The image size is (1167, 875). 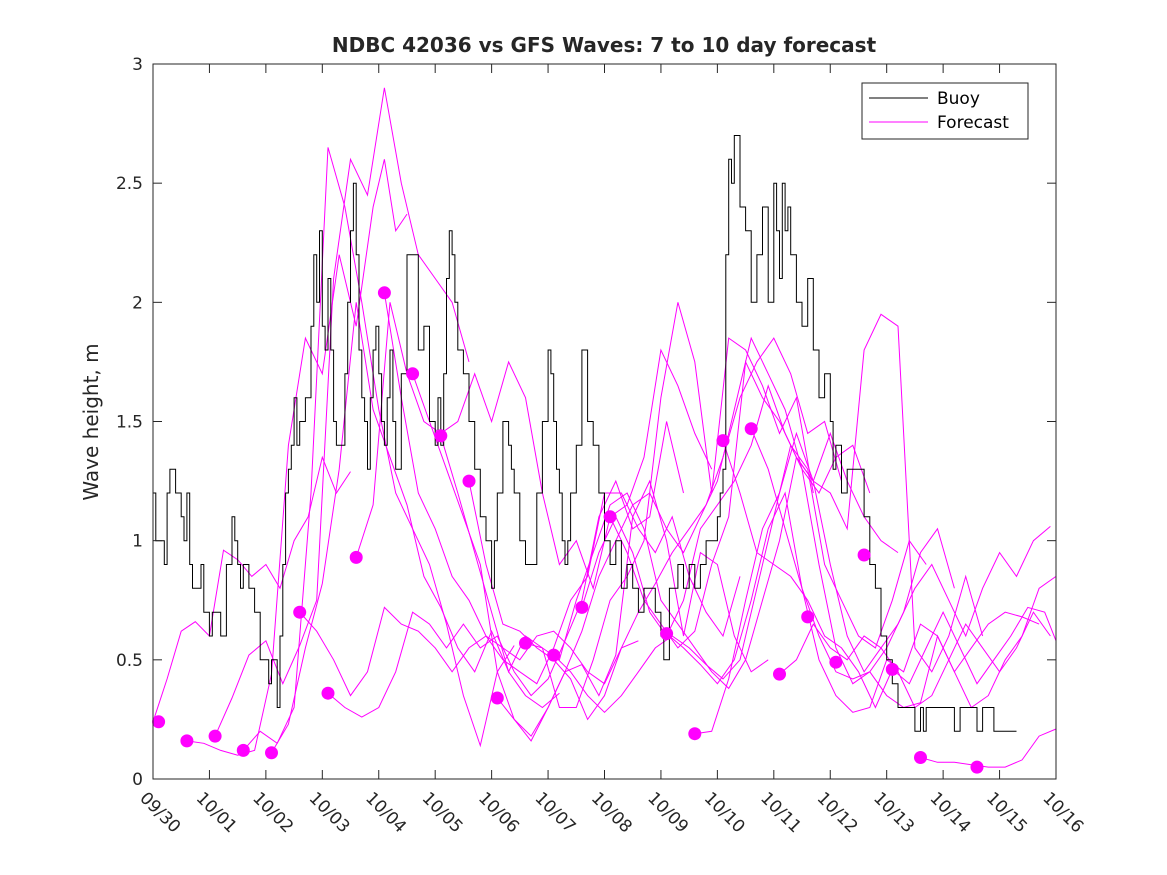 What do you see at coordinates (129, 423) in the screenshot?
I see `y-tick-label-3: 1.5` at bounding box center [129, 423].